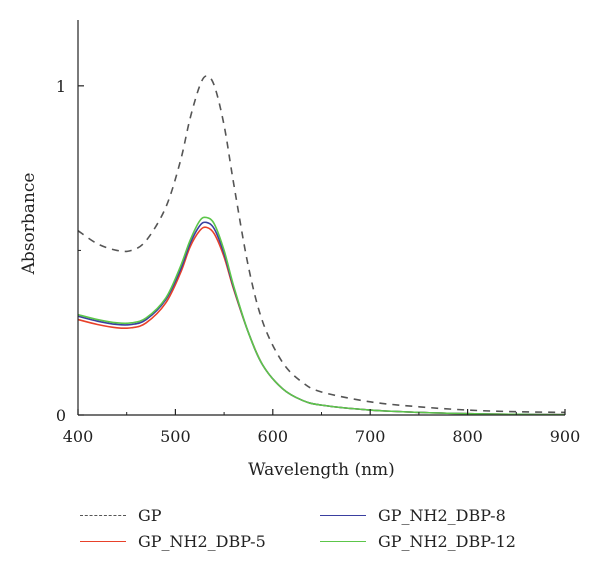 Image resolution: width=600 pixels, height=576 pixels. I want to click on y-axis-label: Absorbance, so click(29, 224).